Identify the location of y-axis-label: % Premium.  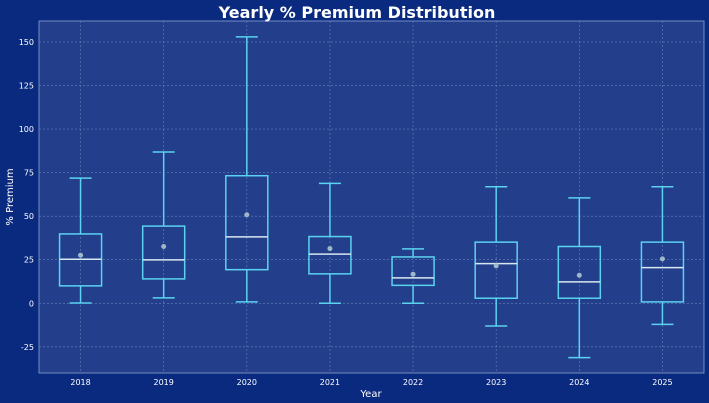
(10, 196).